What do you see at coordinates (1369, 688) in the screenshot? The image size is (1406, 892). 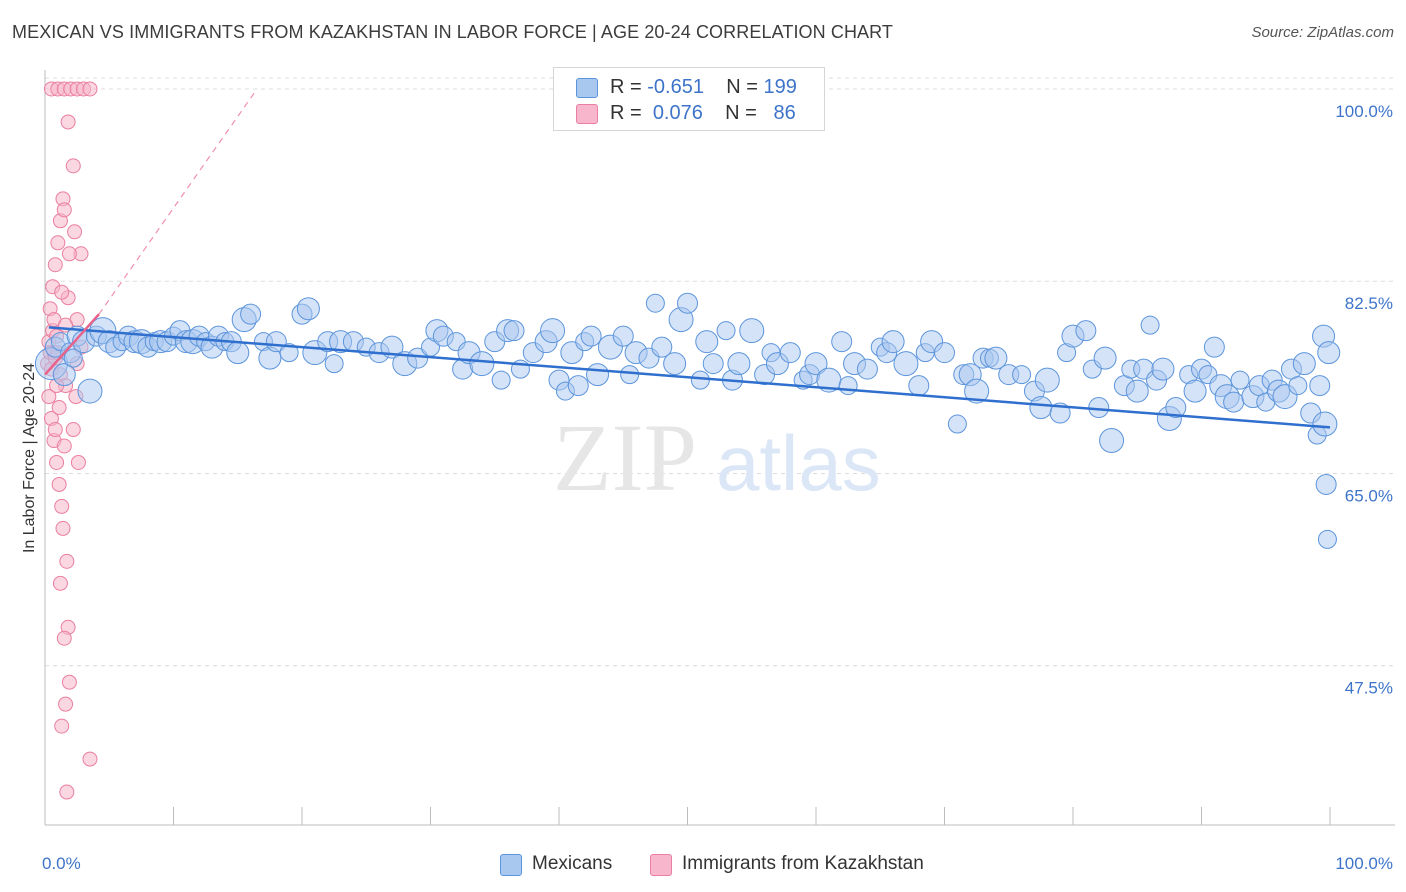 I see `y-tick-label: 47.5%` at bounding box center [1369, 688].